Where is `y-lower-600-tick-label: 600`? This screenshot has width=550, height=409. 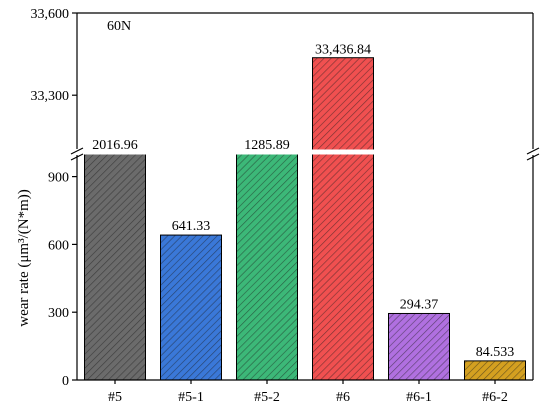
y-lower-600-tick-label: 600 is located at coordinates (58, 245).